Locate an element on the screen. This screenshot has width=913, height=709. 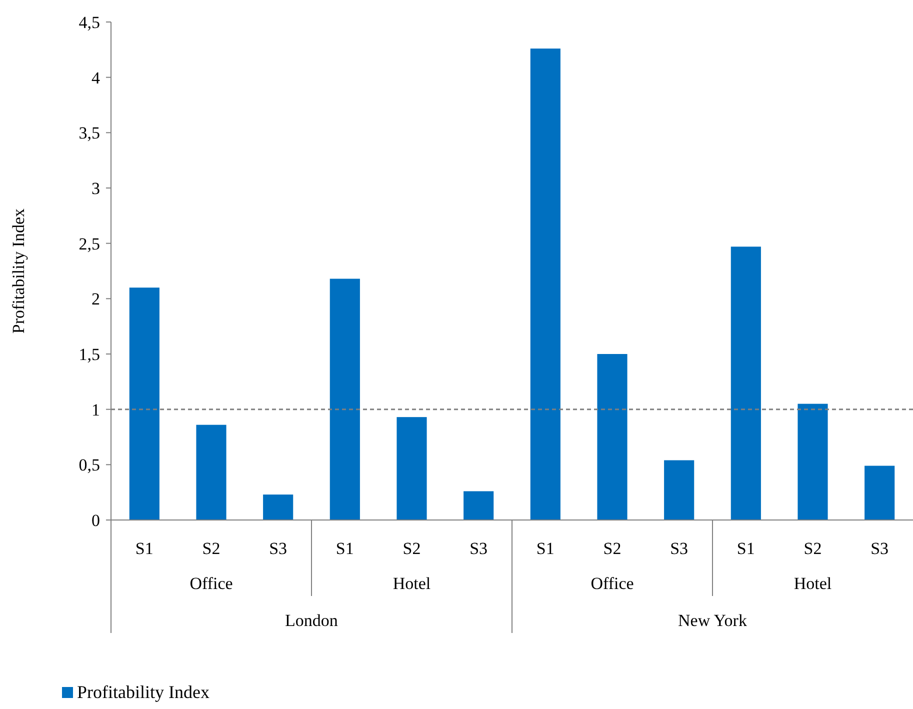
y-tick-label: 2,5 is located at coordinates (89, 244).